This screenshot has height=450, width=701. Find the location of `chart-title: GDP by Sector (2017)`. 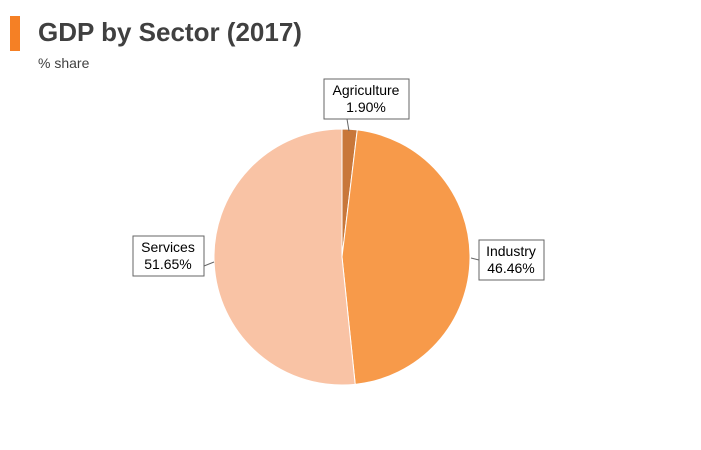

chart-title: GDP by Sector (2017) is located at coordinates (170, 32).